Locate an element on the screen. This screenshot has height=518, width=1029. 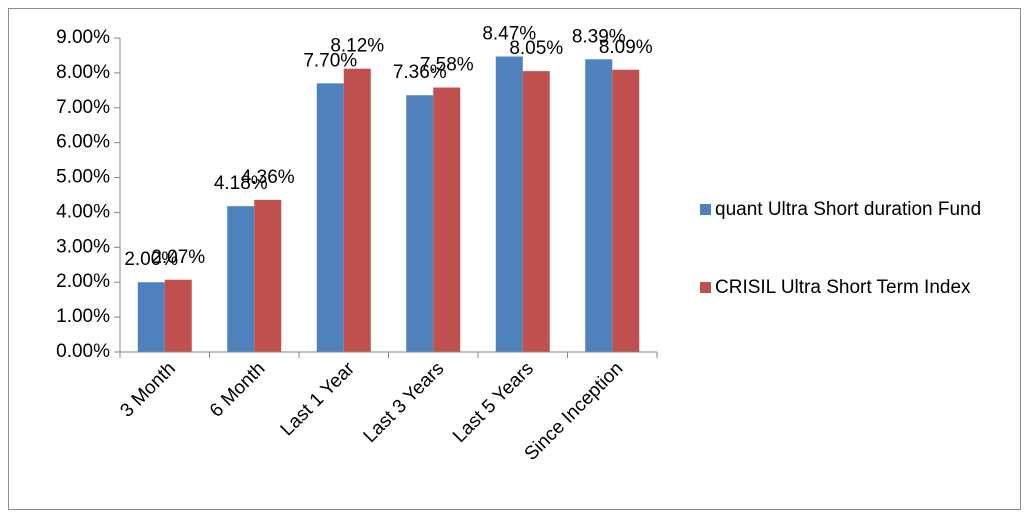
value-label: 8.12% is located at coordinates (357, 46).